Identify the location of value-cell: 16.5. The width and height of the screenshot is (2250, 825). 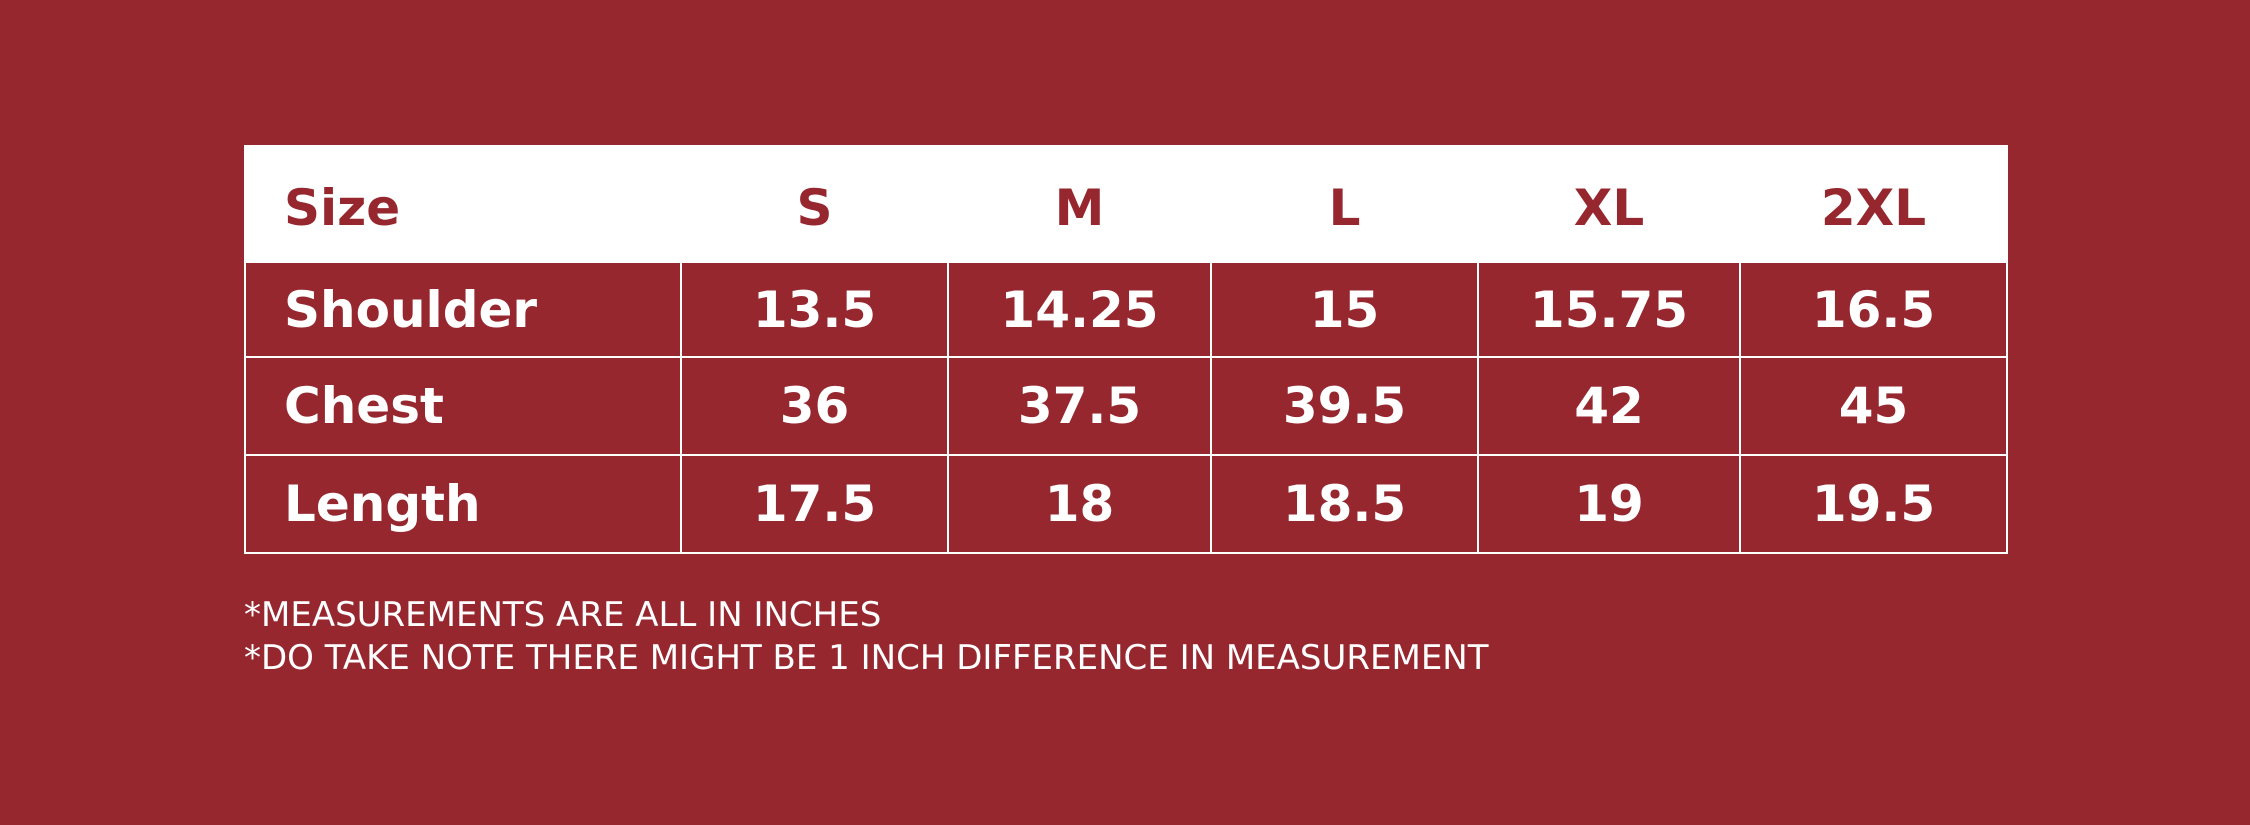
(1873, 309).